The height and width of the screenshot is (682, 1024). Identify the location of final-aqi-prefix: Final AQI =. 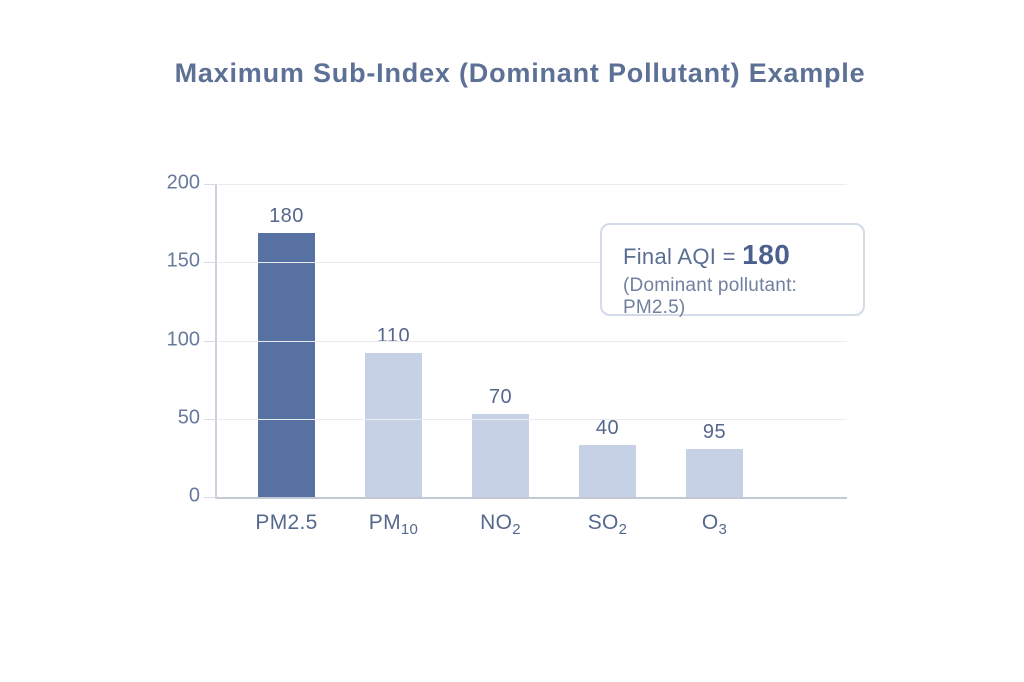
(683, 256).